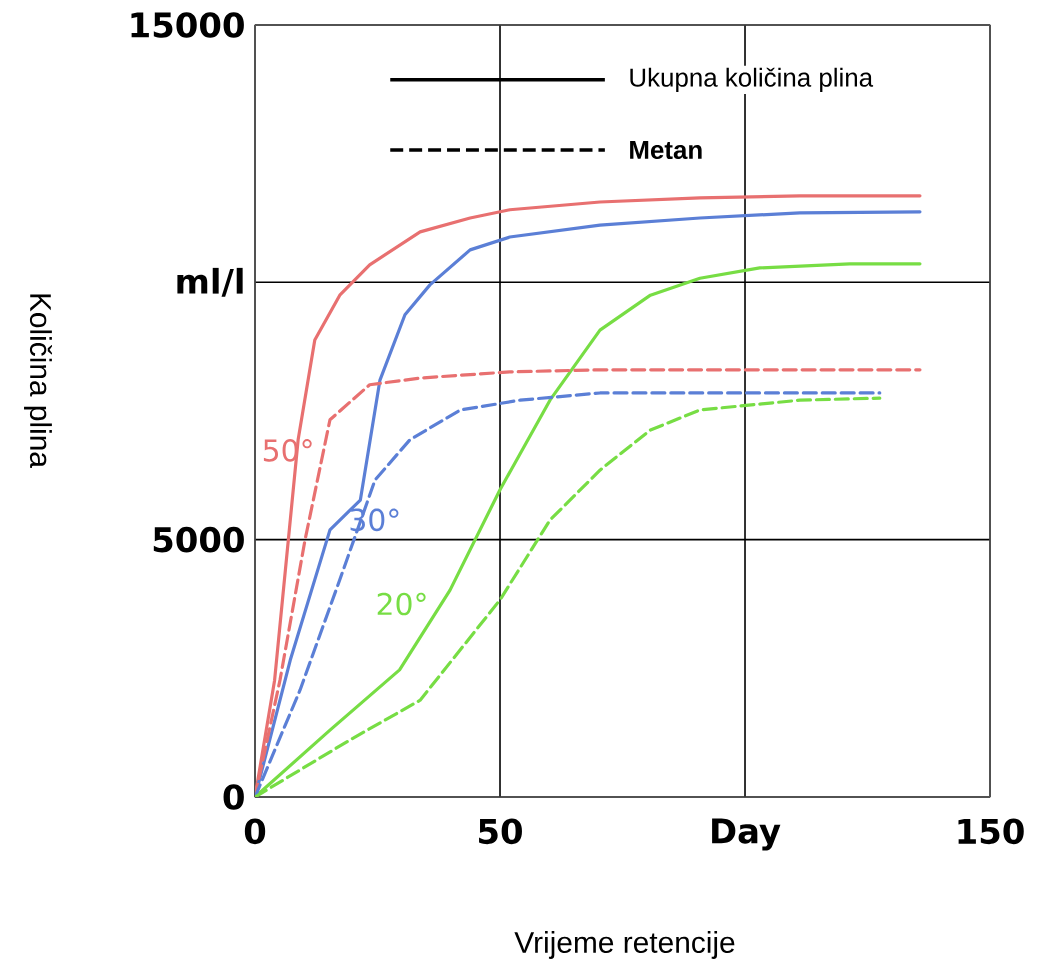  What do you see at coordinates (210, 282) in the screenshot?
I see `y-tick-label: ml/l` at bounding box center [210, 282].